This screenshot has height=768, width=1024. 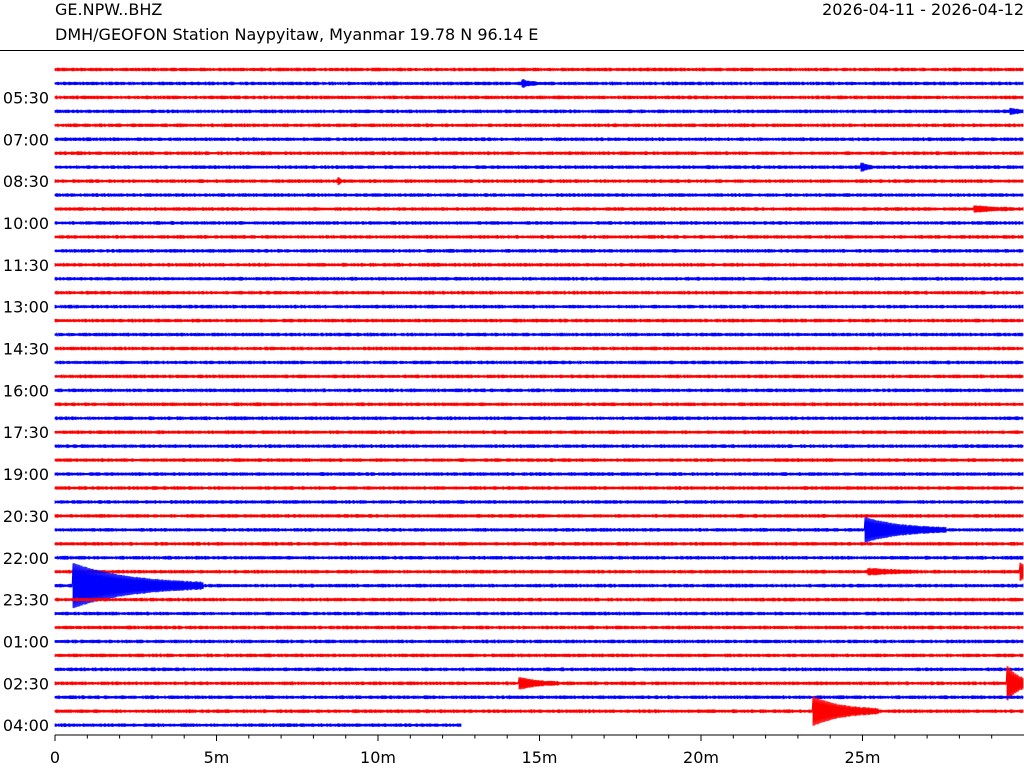 What do you see at coordinates (863, 757) in the screenshot?
I see `x-tick-label: 25m` at bounding box center [863, 757].